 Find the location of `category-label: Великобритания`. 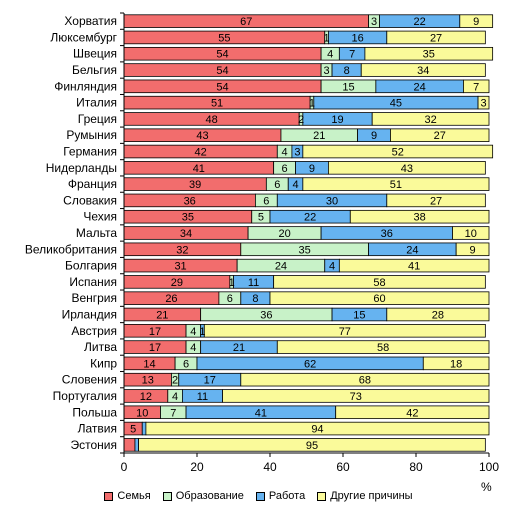

category-label: Великобритания is located at coordinates (71, 249).